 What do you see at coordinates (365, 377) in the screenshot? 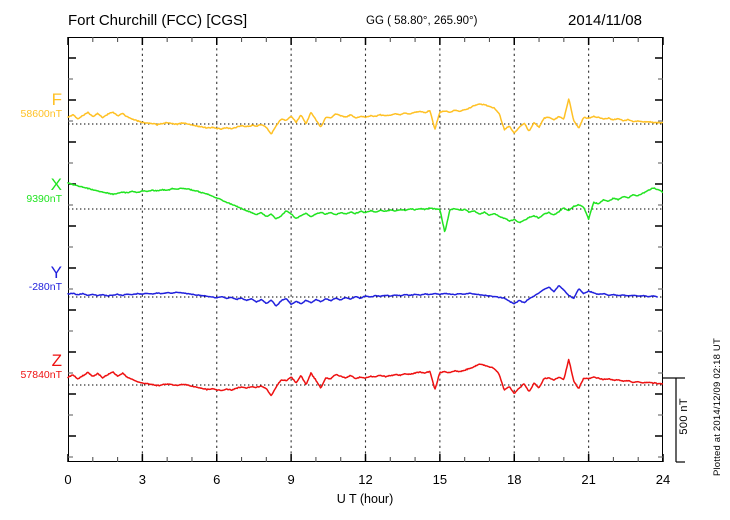
I see `trace-z` at bounding box center [365, 377].